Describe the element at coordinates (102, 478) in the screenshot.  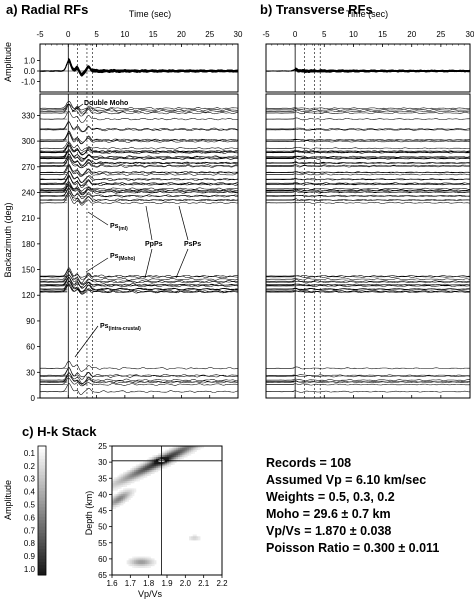
I see `hk-y-tick-label: 35` at that location.